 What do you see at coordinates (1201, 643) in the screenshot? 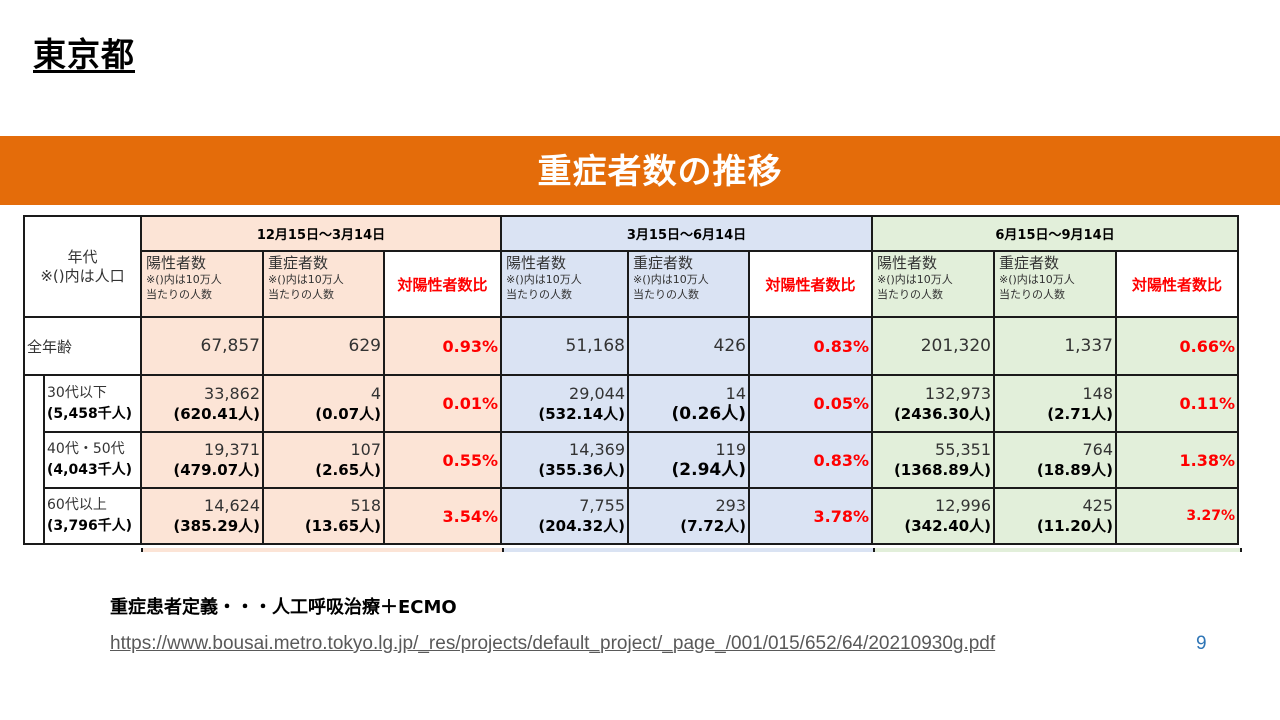
I see `page-number: 9` at bounding box center [1201, 643].